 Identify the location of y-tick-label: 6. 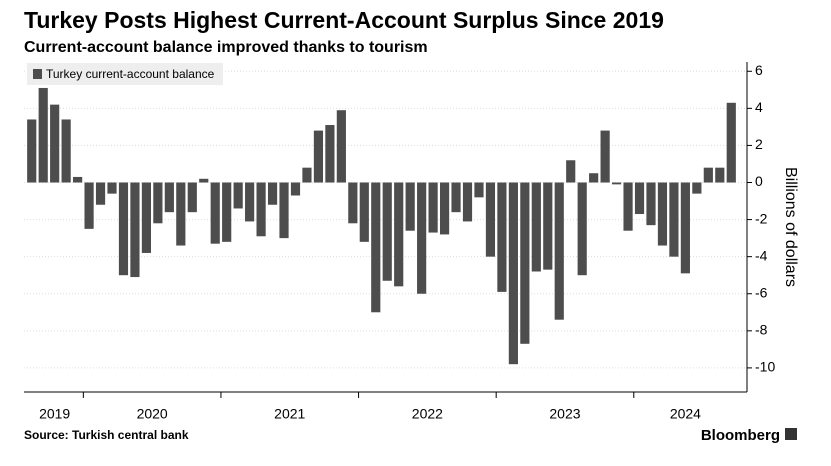
(759, 70).